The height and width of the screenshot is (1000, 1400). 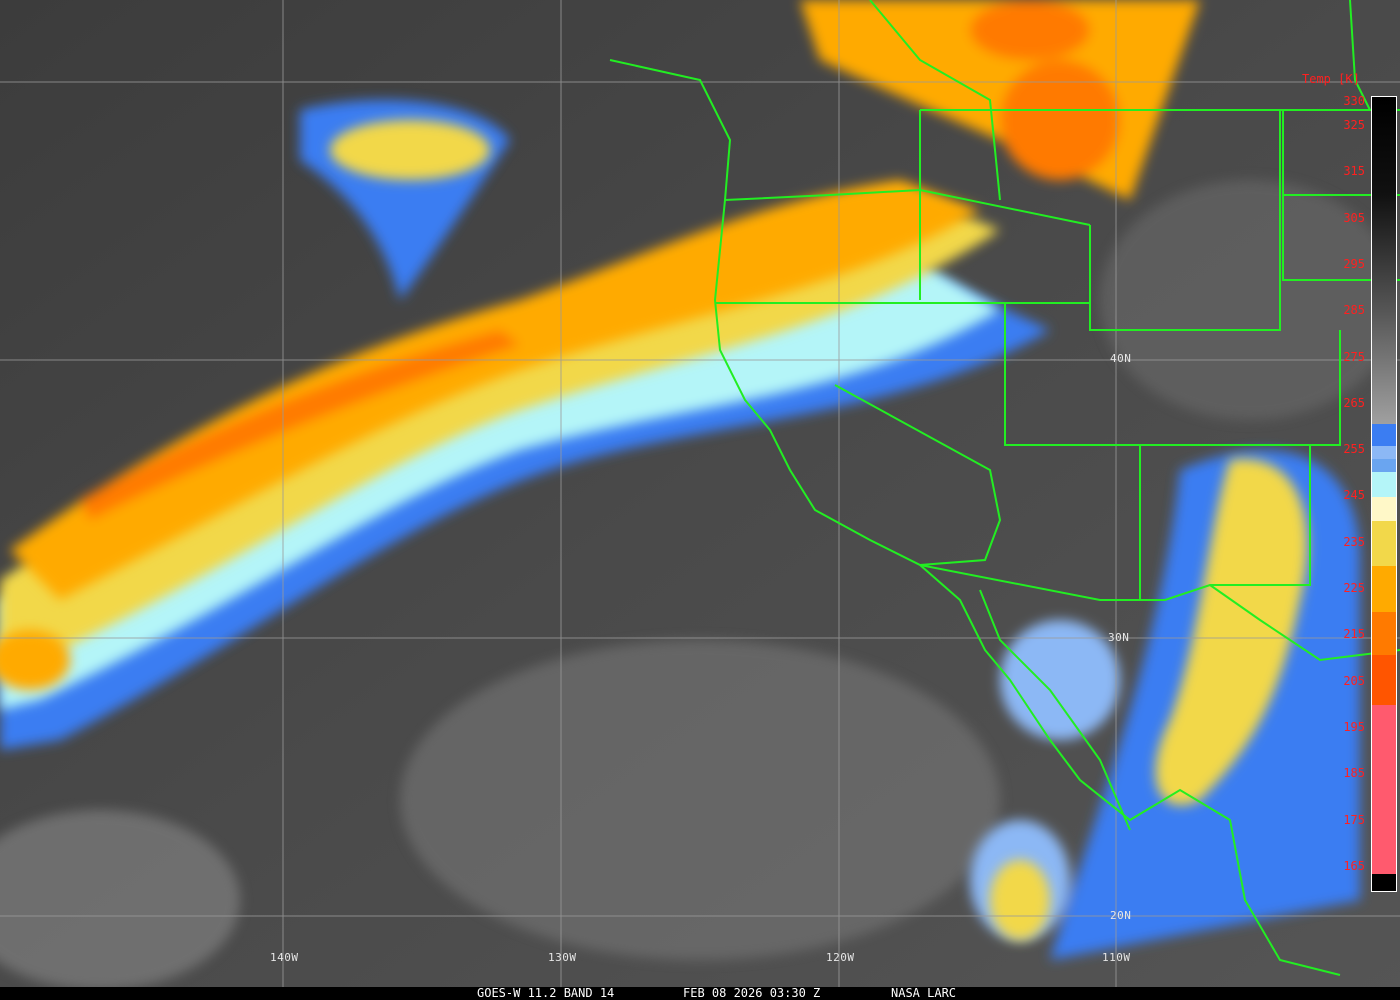 I want to click on colorbar-gray-ramp, so click(x=1384, y=260).